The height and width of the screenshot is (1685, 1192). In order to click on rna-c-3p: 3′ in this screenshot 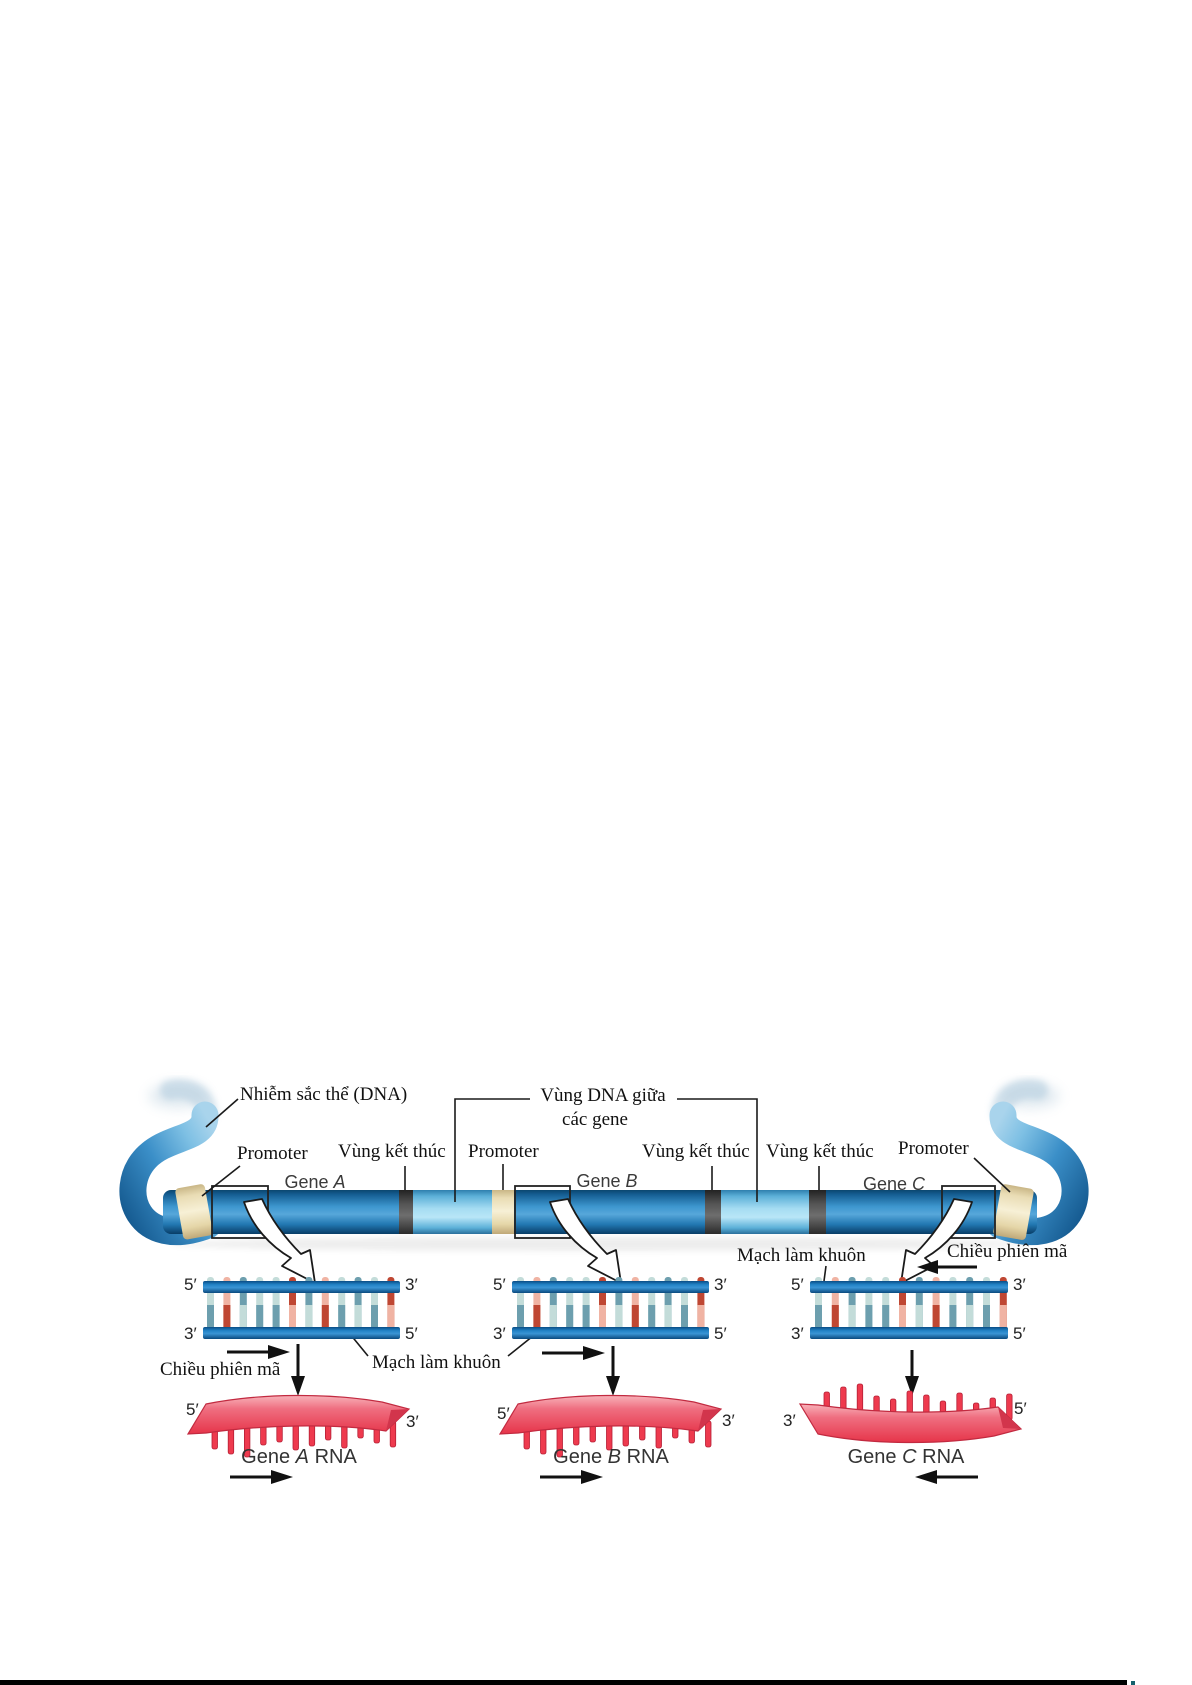, I will do `click(789, 1420)`.